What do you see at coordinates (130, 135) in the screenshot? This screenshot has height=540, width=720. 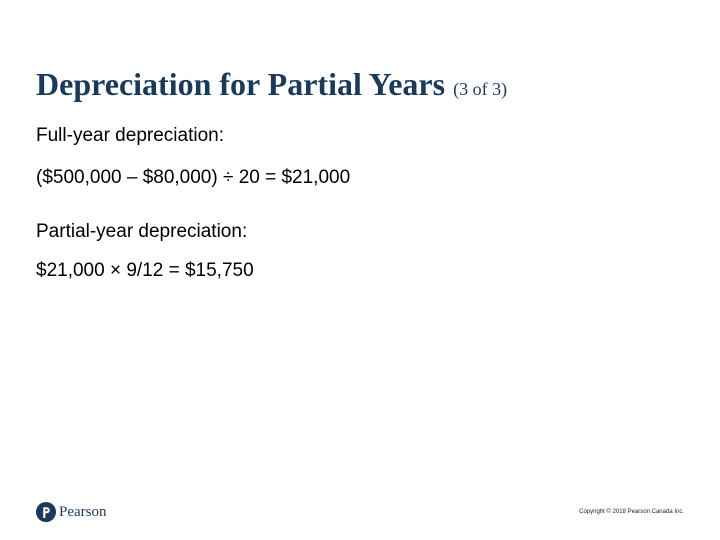 I see `full-year-label: Full-year depreciation:` at bounding box center [130, 135].